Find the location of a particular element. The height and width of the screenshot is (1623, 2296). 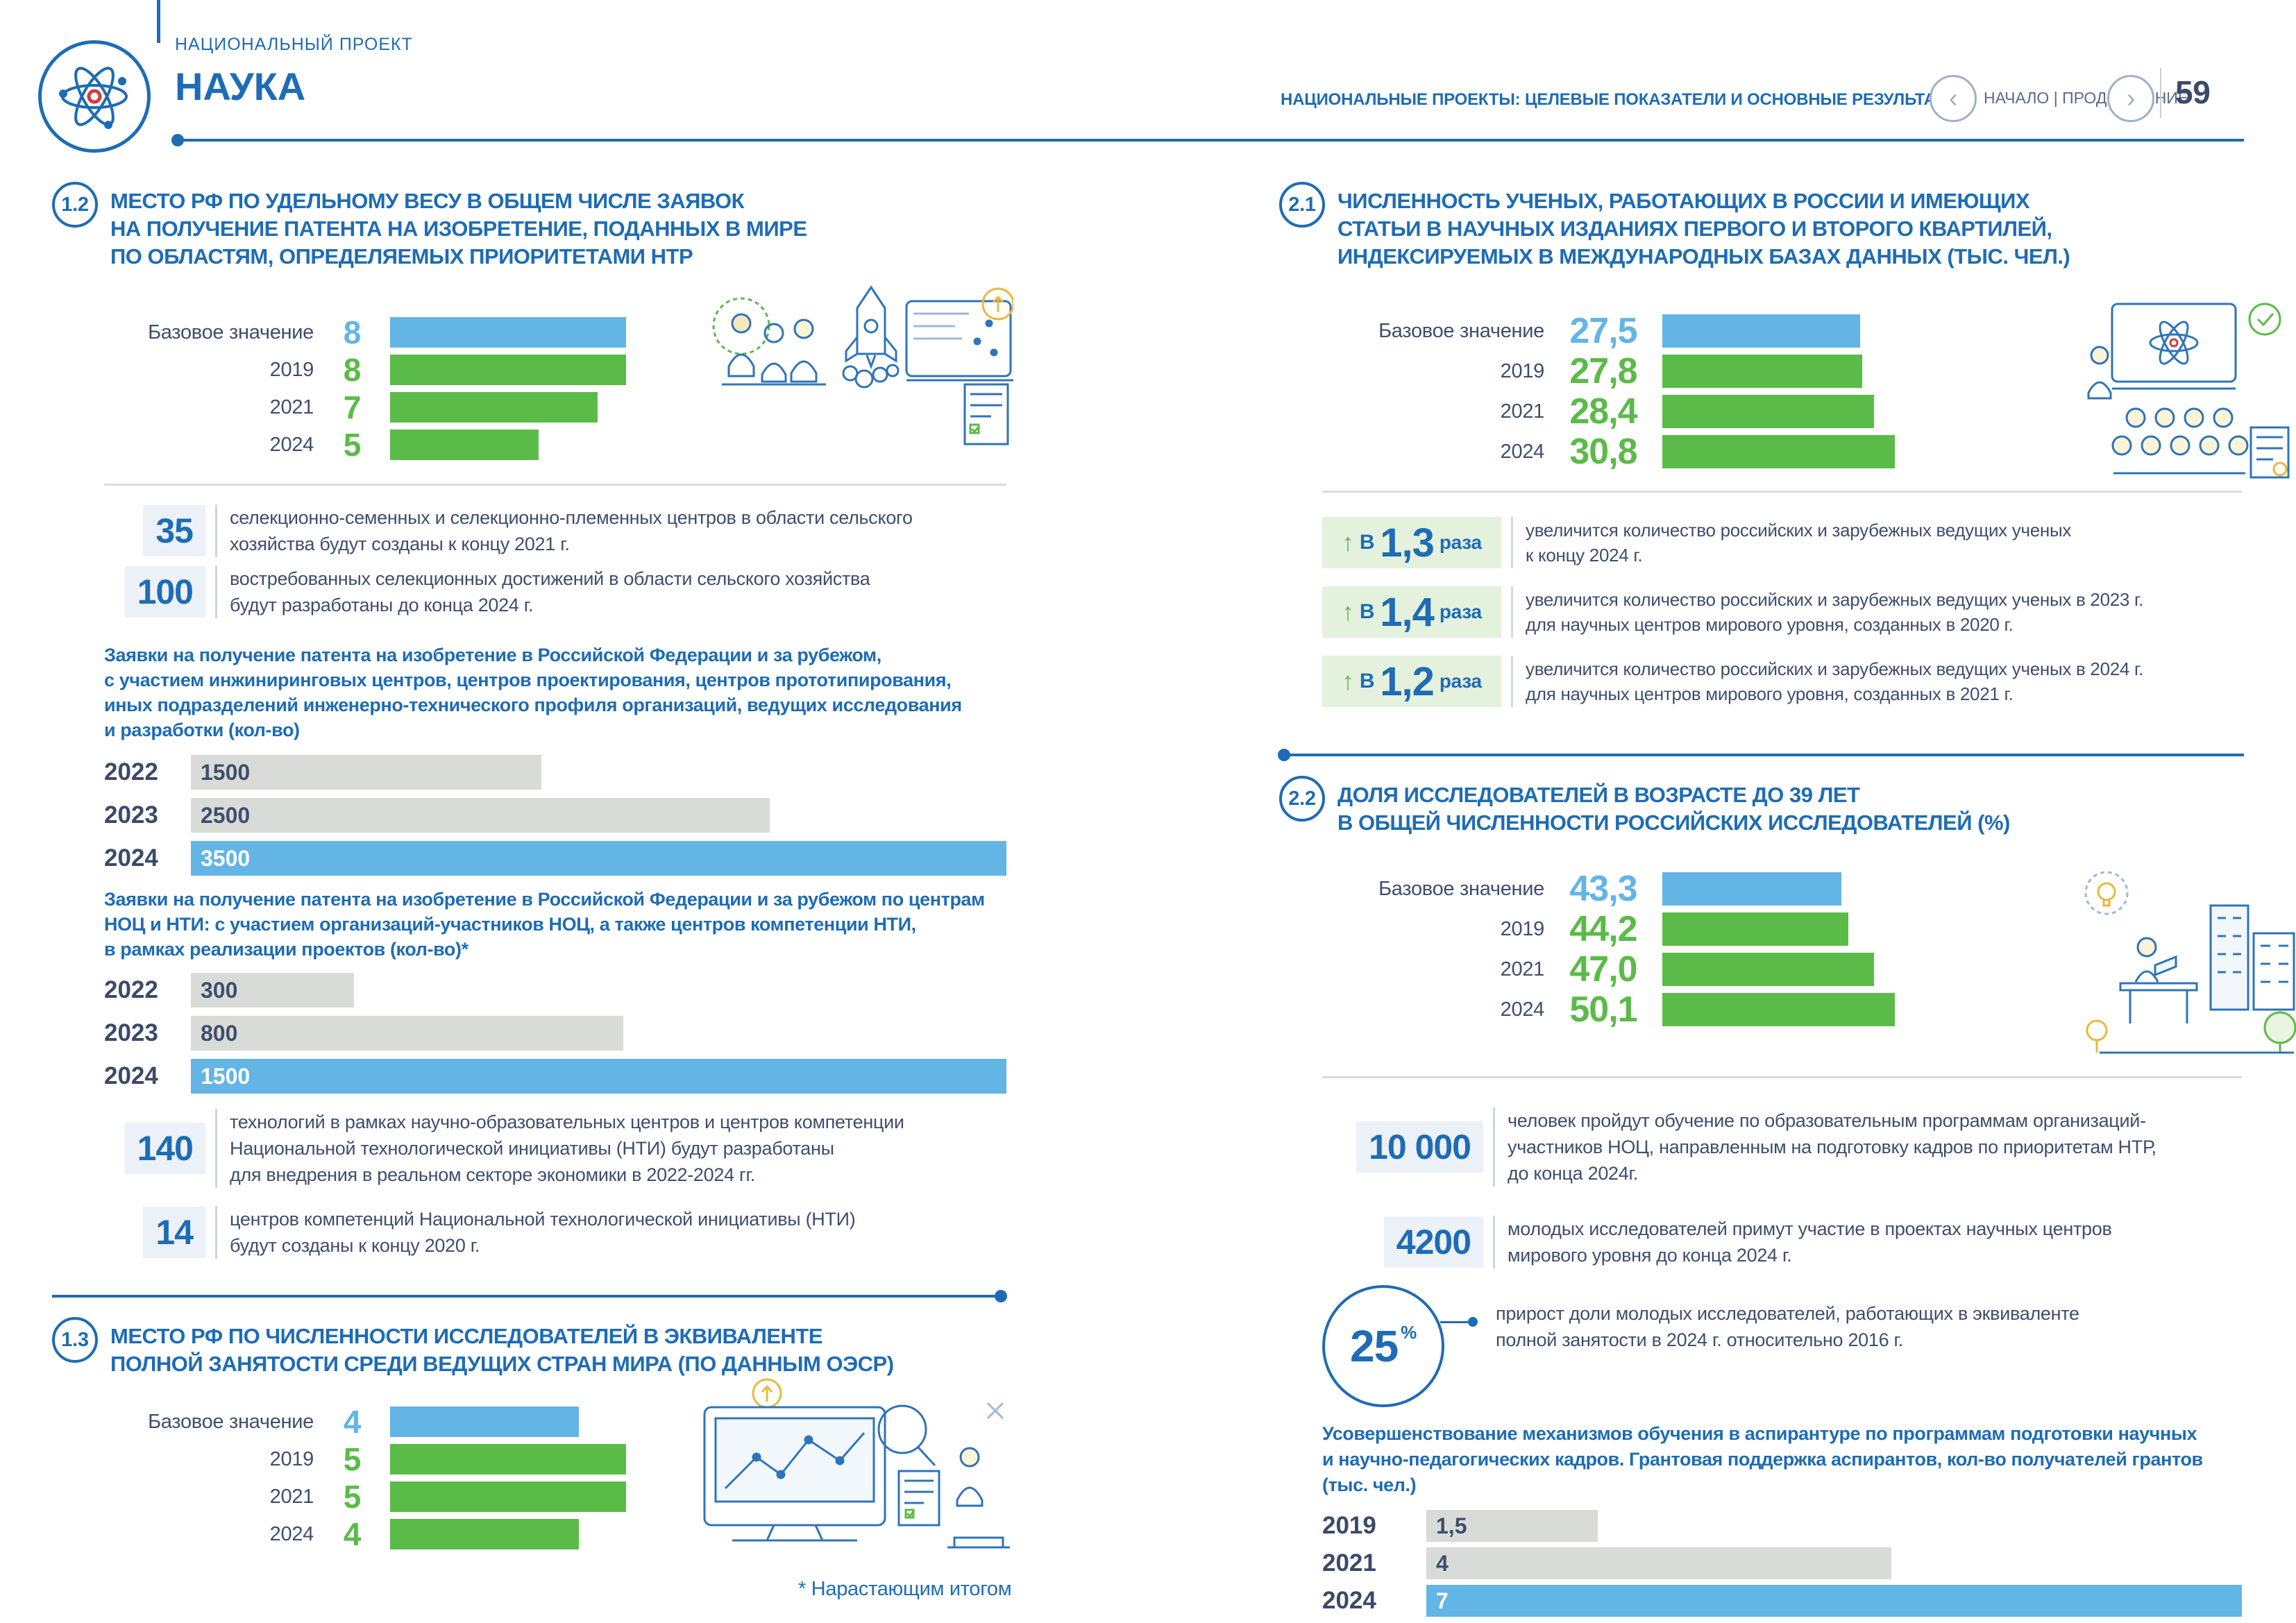

prev-button: ‹ is located at coordinates (1953, 99).